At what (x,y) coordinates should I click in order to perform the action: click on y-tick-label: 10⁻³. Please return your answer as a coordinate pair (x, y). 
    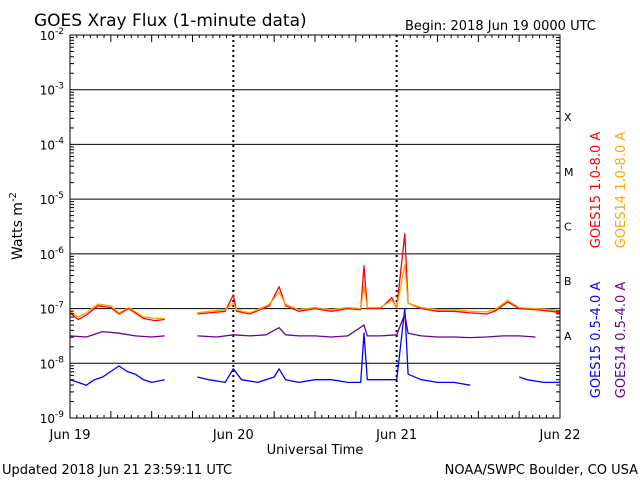
    Looking at the image, I should click on (52, 90).